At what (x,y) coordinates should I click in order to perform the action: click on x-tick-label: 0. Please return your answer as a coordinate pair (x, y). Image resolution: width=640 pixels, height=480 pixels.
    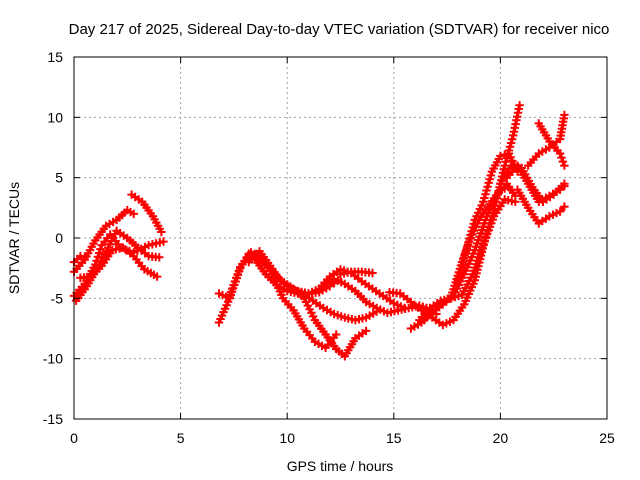
    Looking at the image, I should click on (74, 438).